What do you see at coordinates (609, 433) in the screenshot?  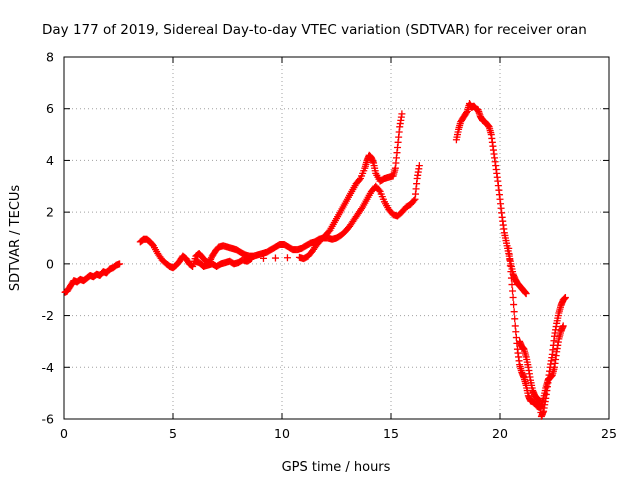 I see `x-tick-label: 25` at bounding box center [609, 433].